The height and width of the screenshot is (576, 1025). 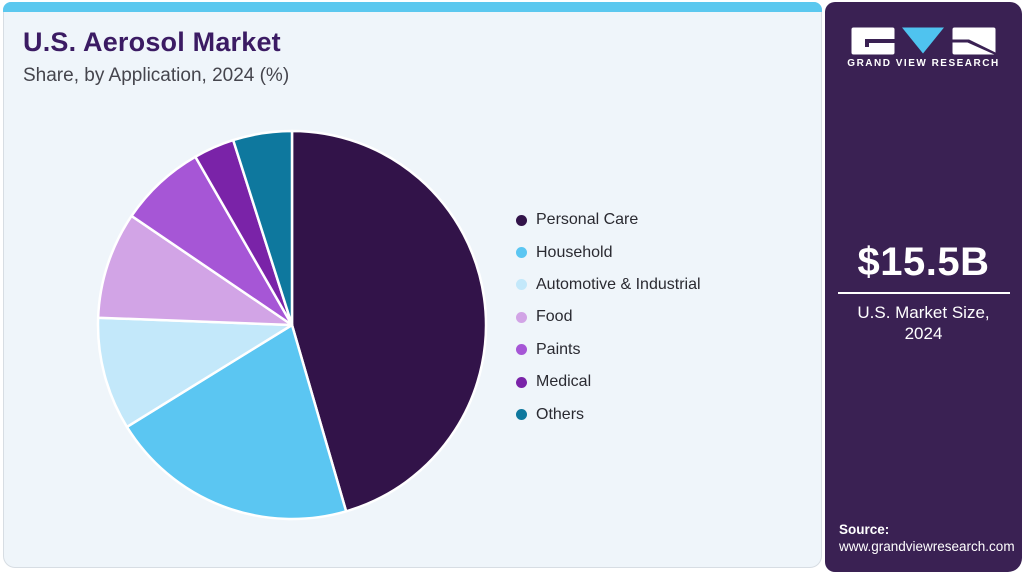 I want to click on market-size-block: $15.5B U.S. Market Size, 2024, so click(x=923, y=292).